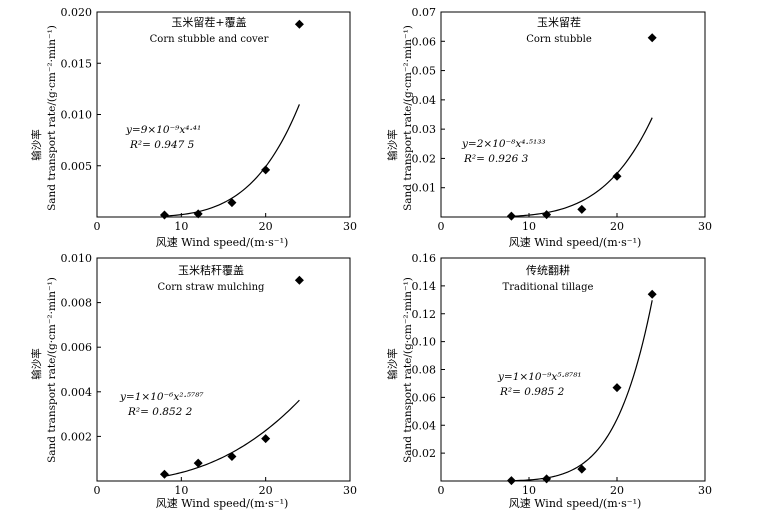 Image resolution: width=763 pixels, height=519 pixels. Describe the element at coordinates (77, 12) in the screenshot. I see `y-tick-label: 0.020` at that location.